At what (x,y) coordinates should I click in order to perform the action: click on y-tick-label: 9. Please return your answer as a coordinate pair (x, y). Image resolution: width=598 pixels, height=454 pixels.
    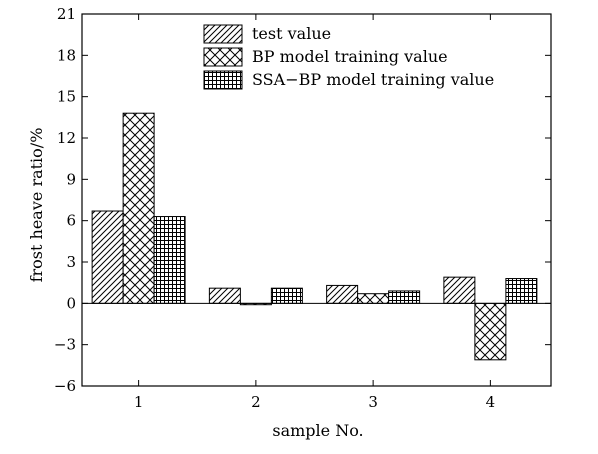
    Looking at the image, I should click on (71, 179).